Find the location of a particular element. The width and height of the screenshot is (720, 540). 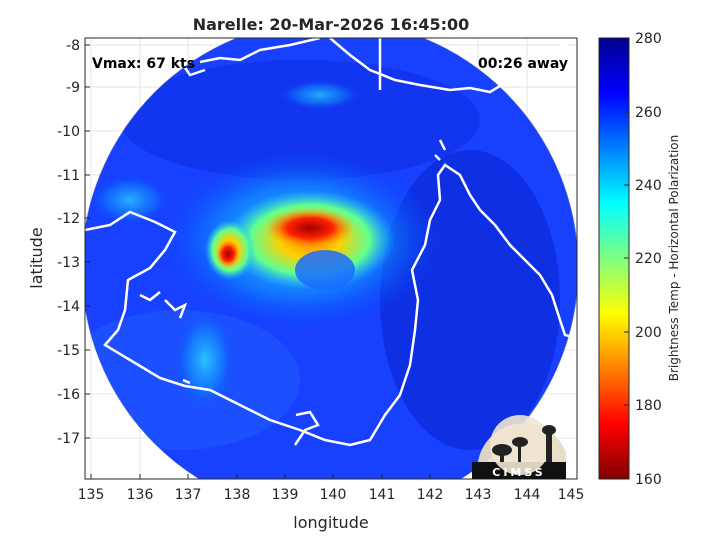

x-tick-label: 140 is located at coordinates (333, 495).